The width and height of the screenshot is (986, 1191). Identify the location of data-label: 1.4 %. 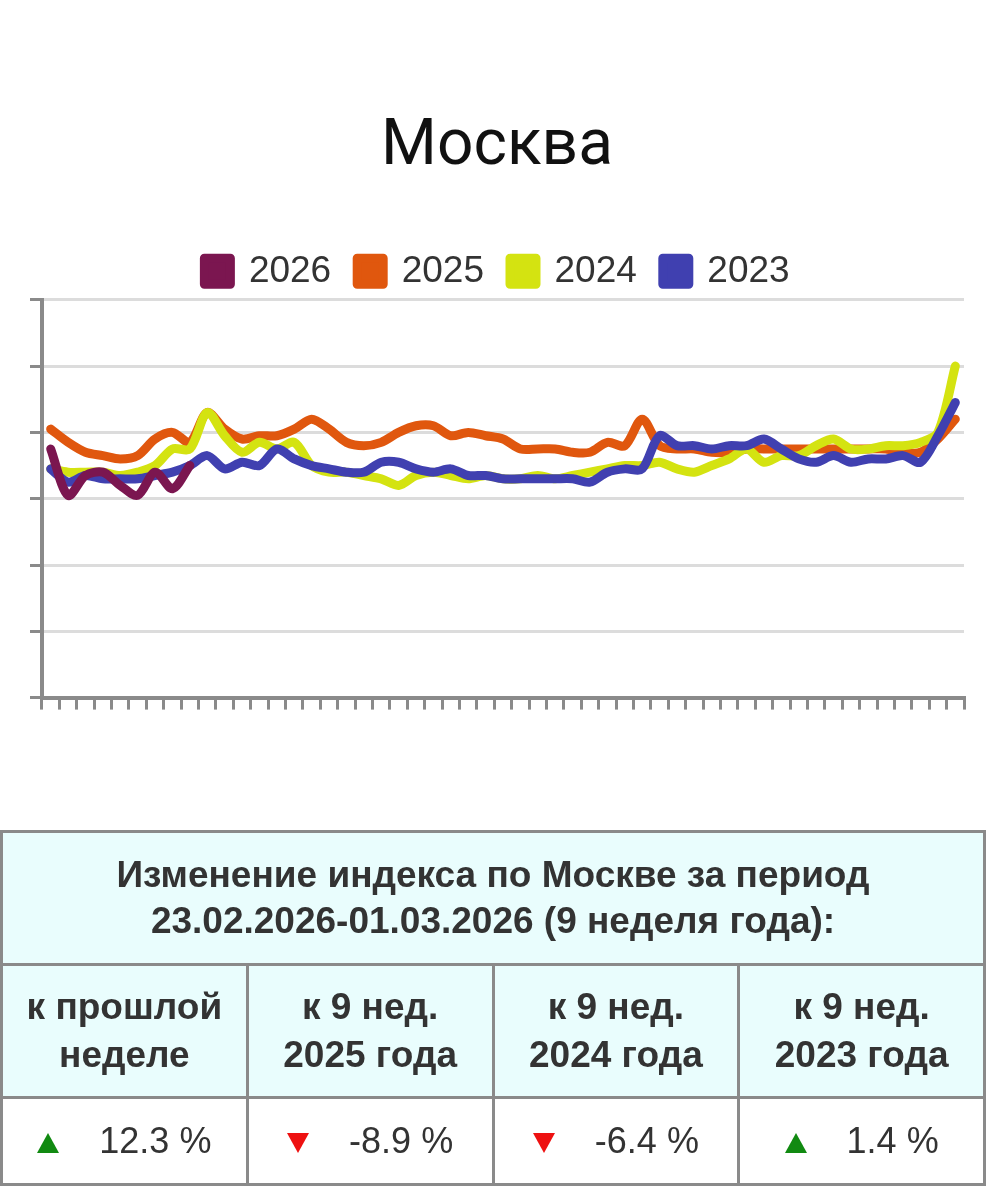
(892, 1140).